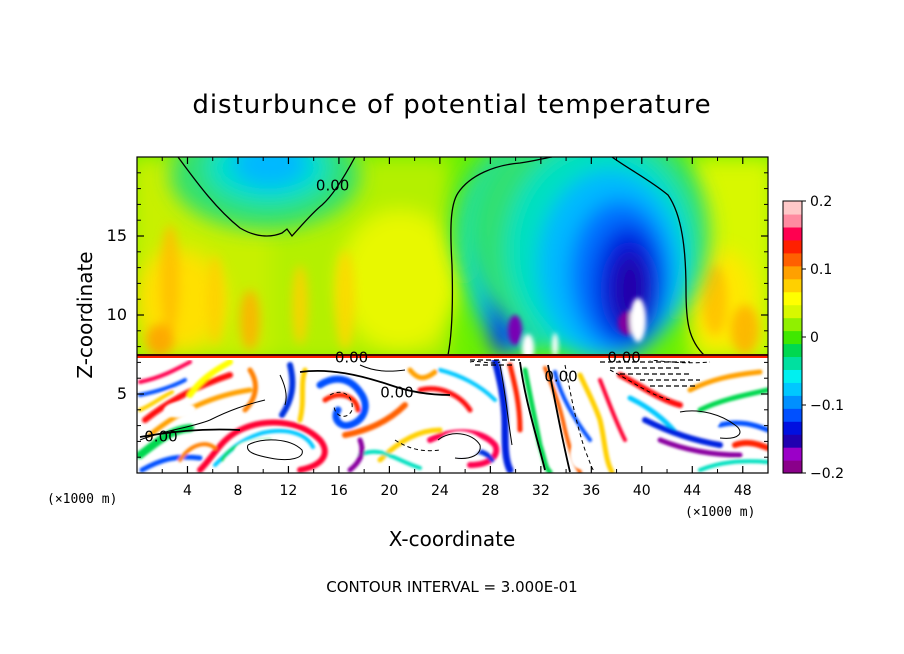 The width and height of the screenshot is (904, 654). What do you see at coordinates (452, 539) in the screenshot?
I see `x-axis-label: X-coordinate` at bounding box center [452, 539].